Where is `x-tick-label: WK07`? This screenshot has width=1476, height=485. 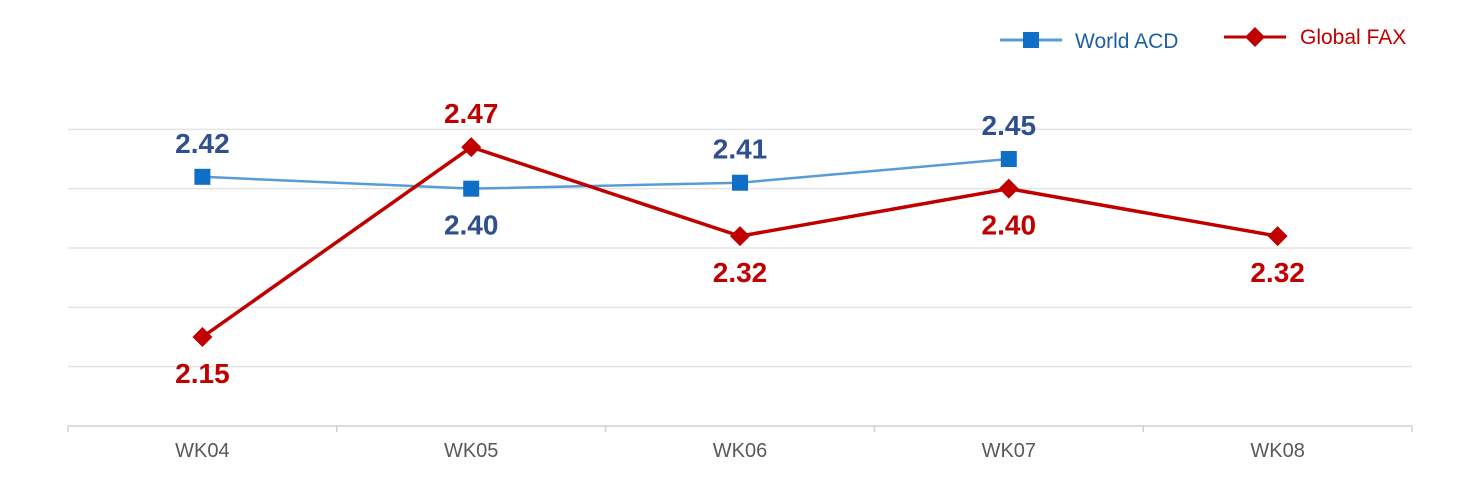 x-tick-label: WK07 is located at coordinates (1009, 451).